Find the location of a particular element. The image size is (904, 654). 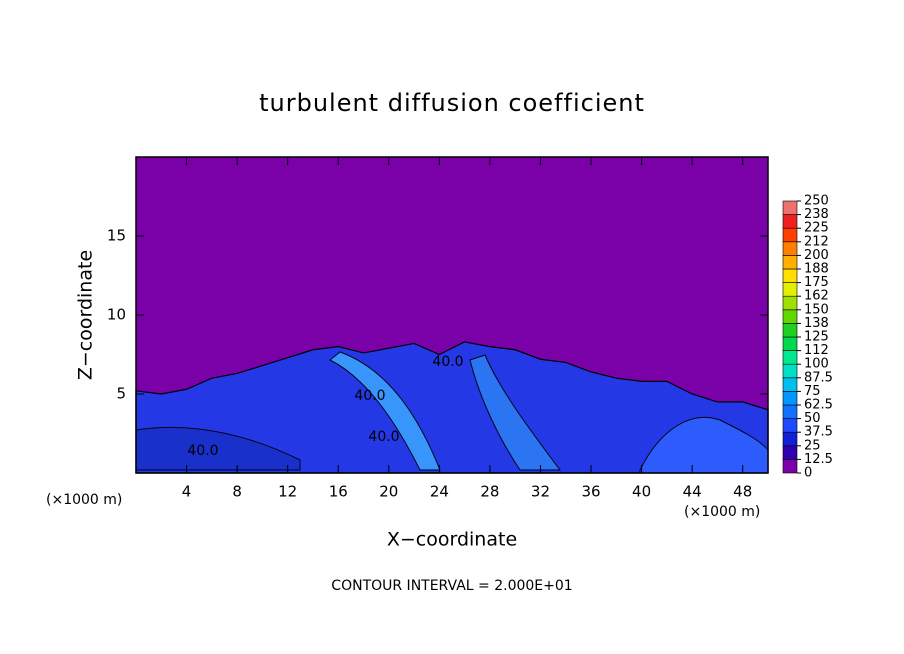

contour-note: CONTOUR INTERVAL = 2.000E+01 is located at coordinates (451, 586).